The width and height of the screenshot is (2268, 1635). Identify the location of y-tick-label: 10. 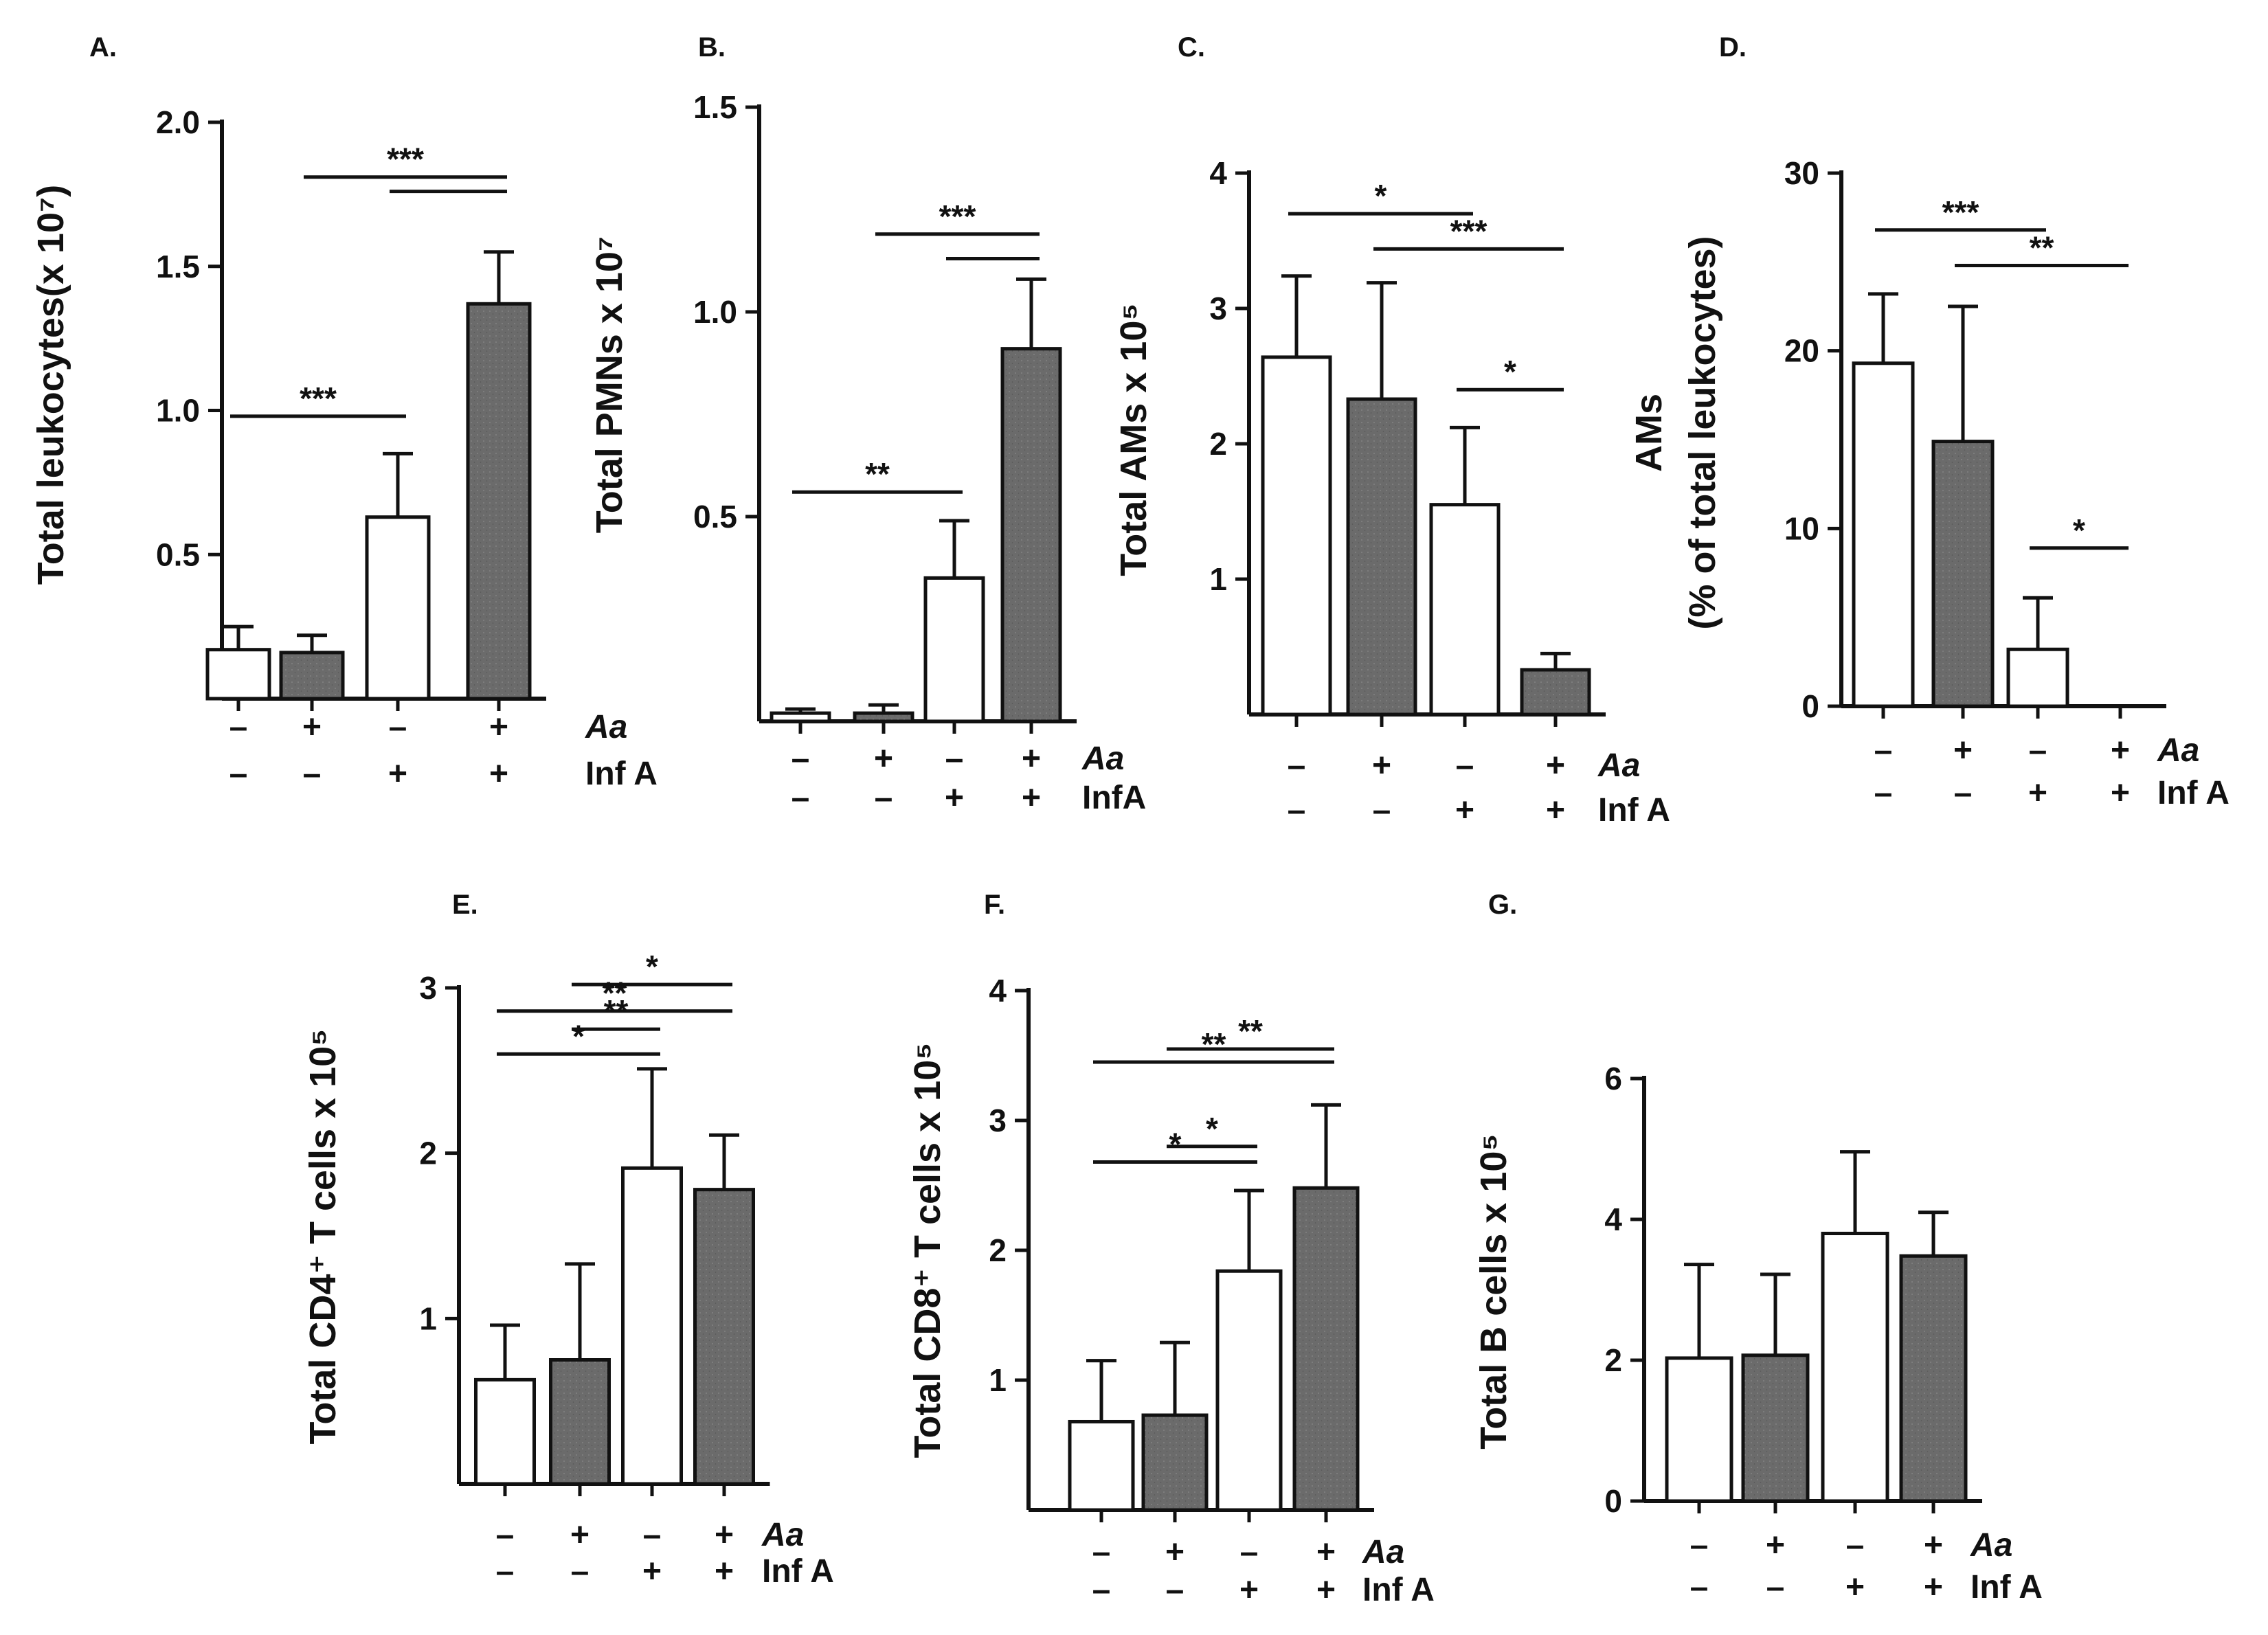
(1801, 528).